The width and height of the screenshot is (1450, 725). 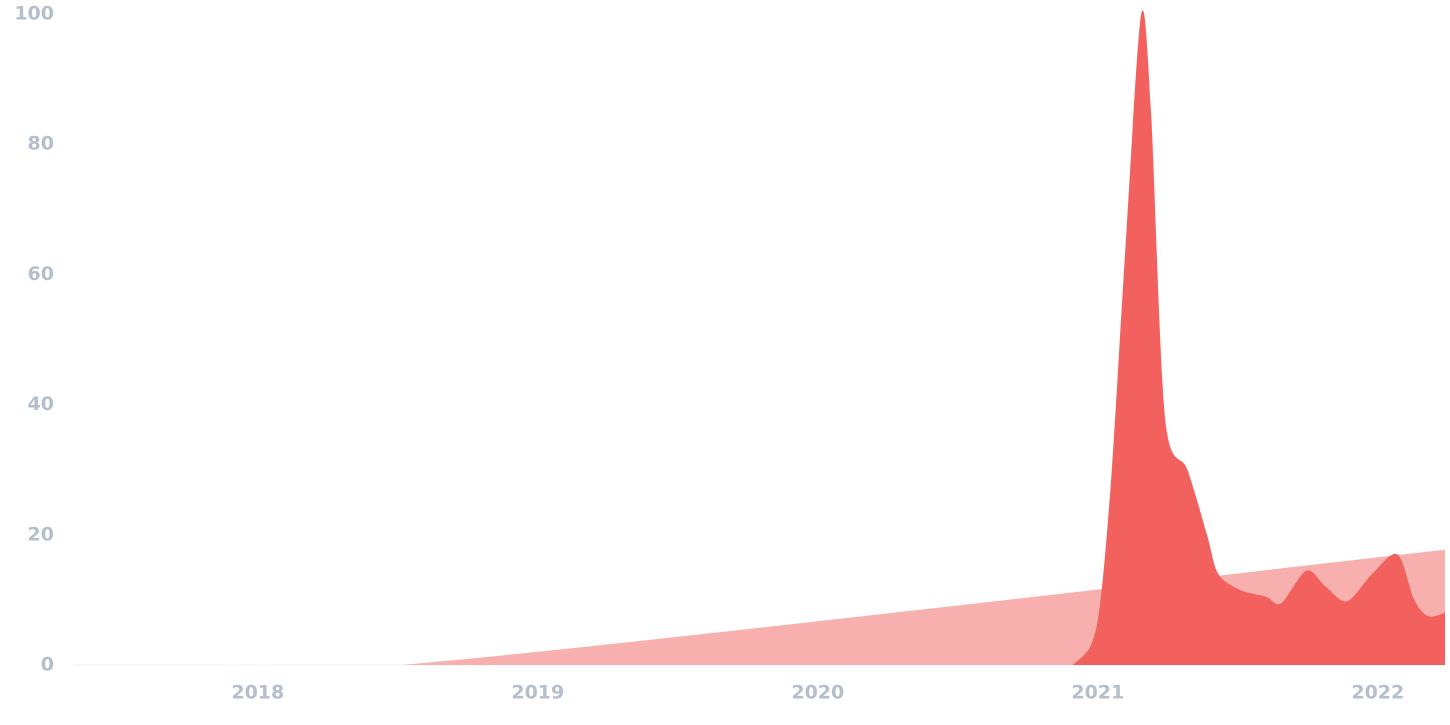 I want to click on y-tick-label: 0, so click(x=47, y=665).